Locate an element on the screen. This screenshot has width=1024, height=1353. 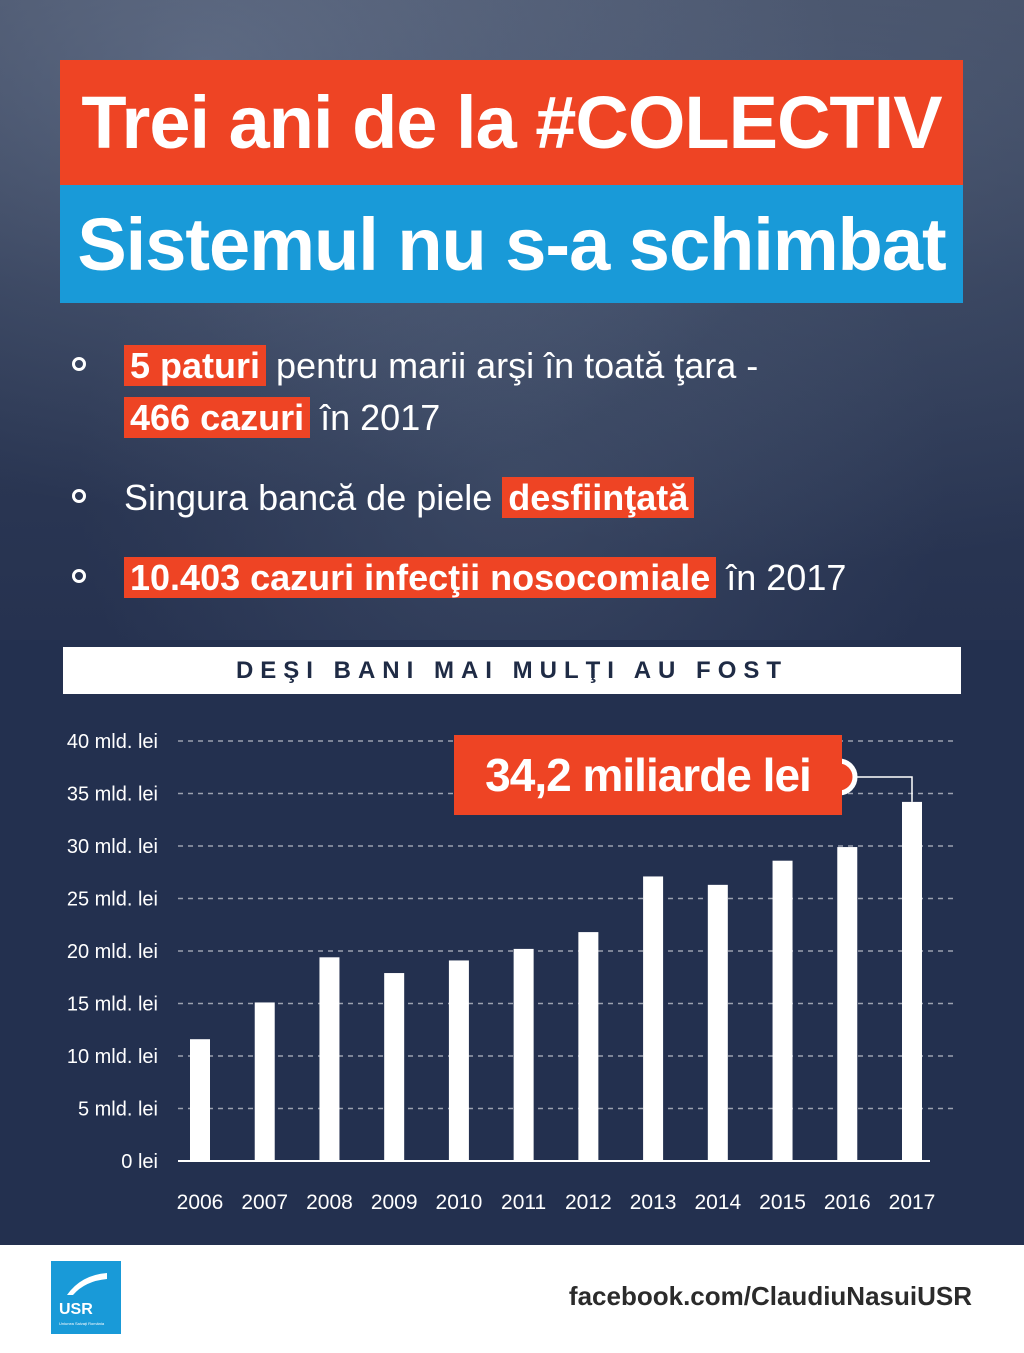
bullet-item: Singura bancă de piele desfiinţată is located at coordinates (520, 498).